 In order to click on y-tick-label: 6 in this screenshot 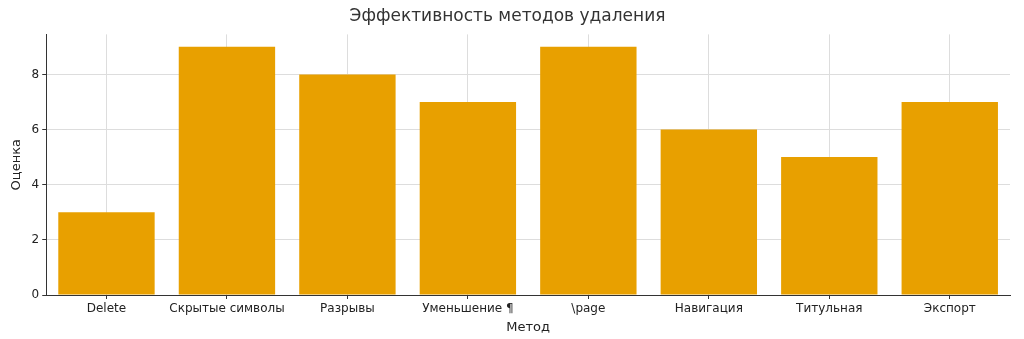, I will do `click(35, 128)`.